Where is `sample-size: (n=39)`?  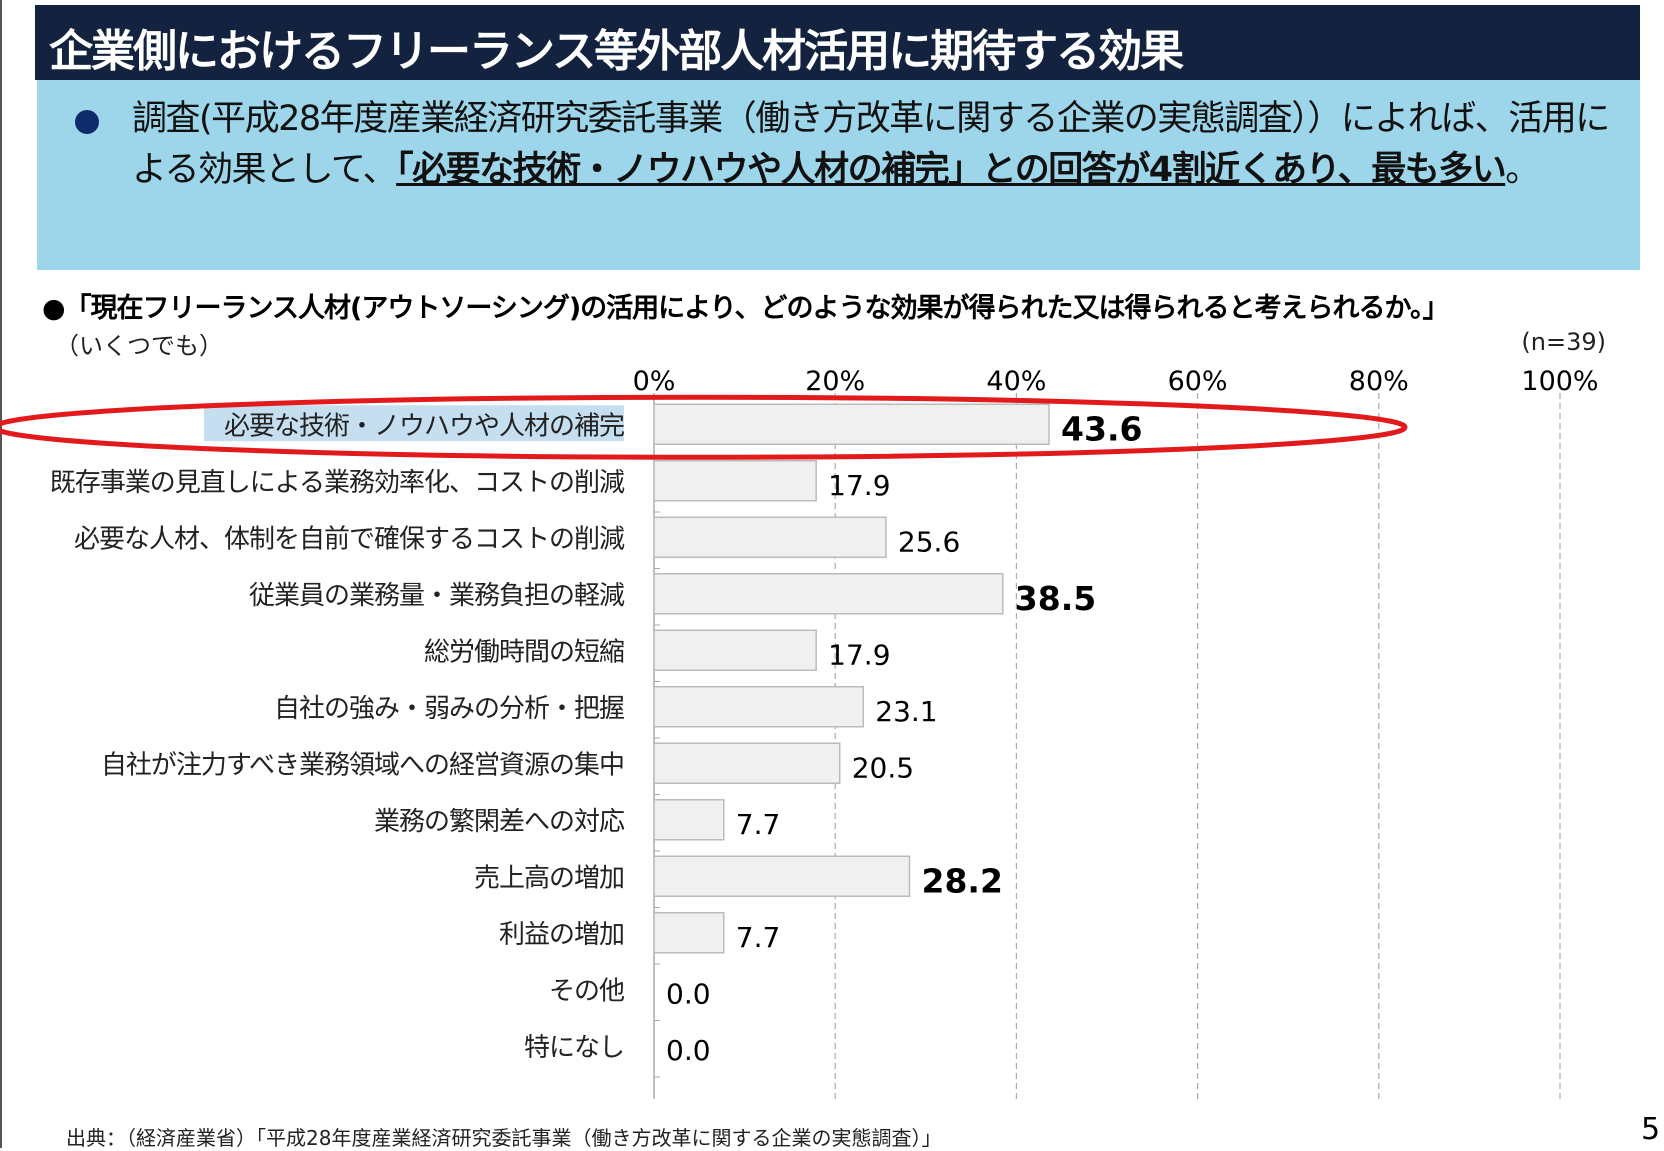
sample-size: (n=39) is located at coordinates (1563, 342).